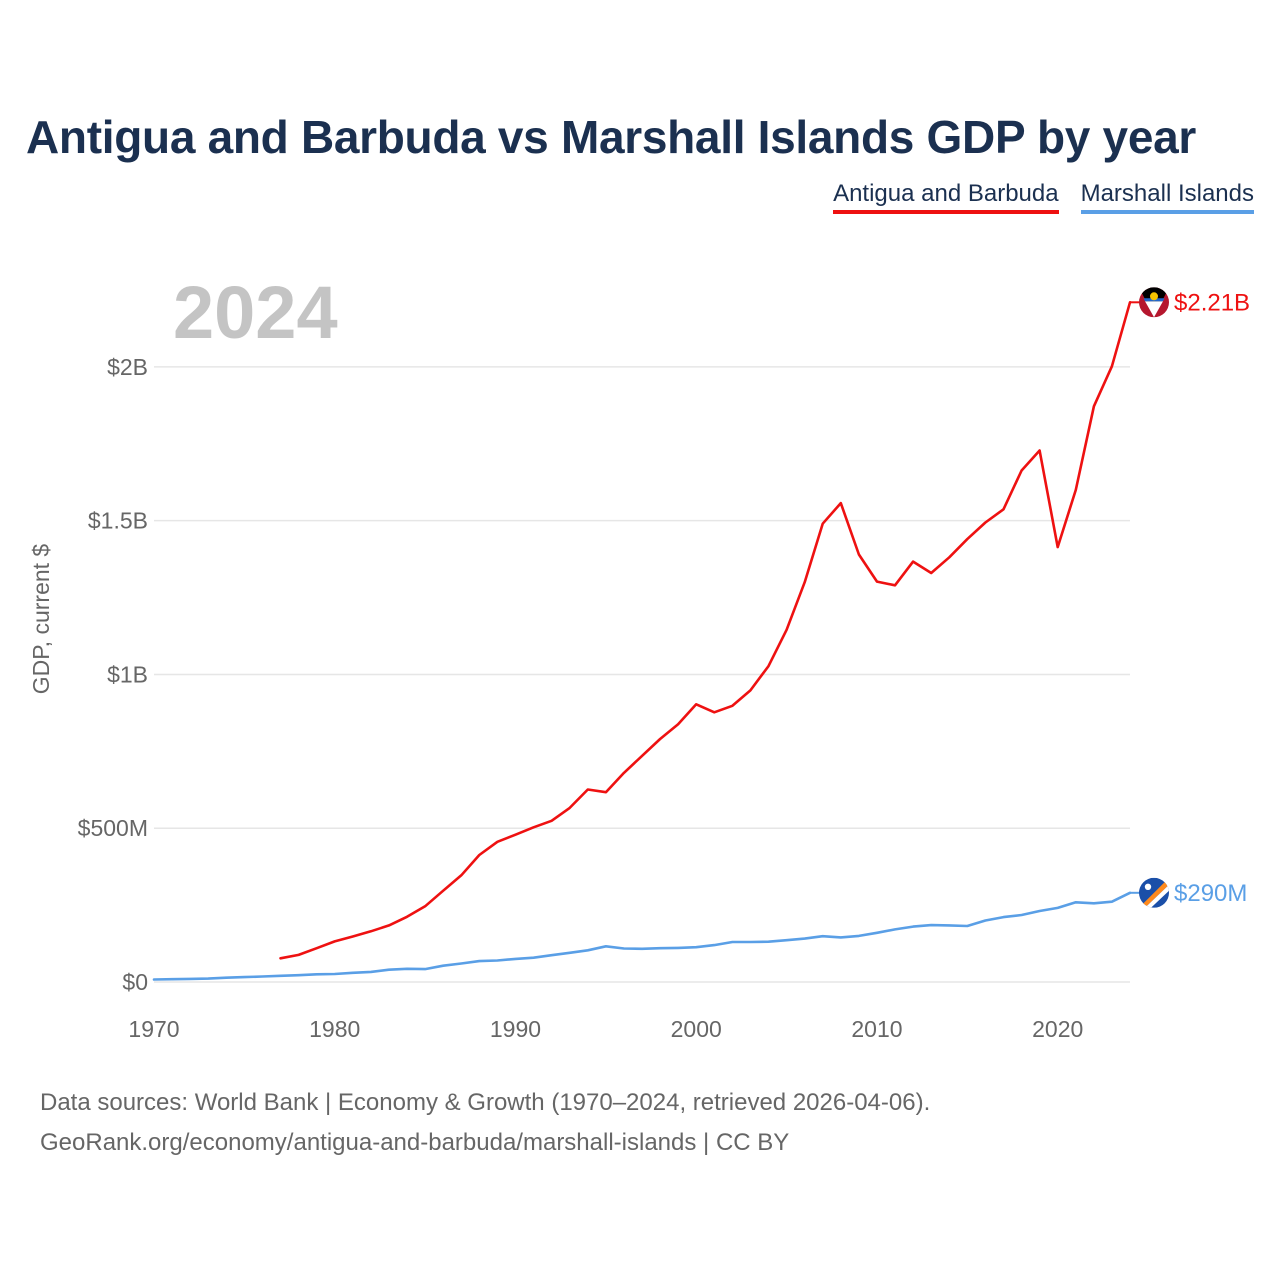  I want to click on legend: Antigua and Barbuda Marshall Islands, so click(1043, 197).